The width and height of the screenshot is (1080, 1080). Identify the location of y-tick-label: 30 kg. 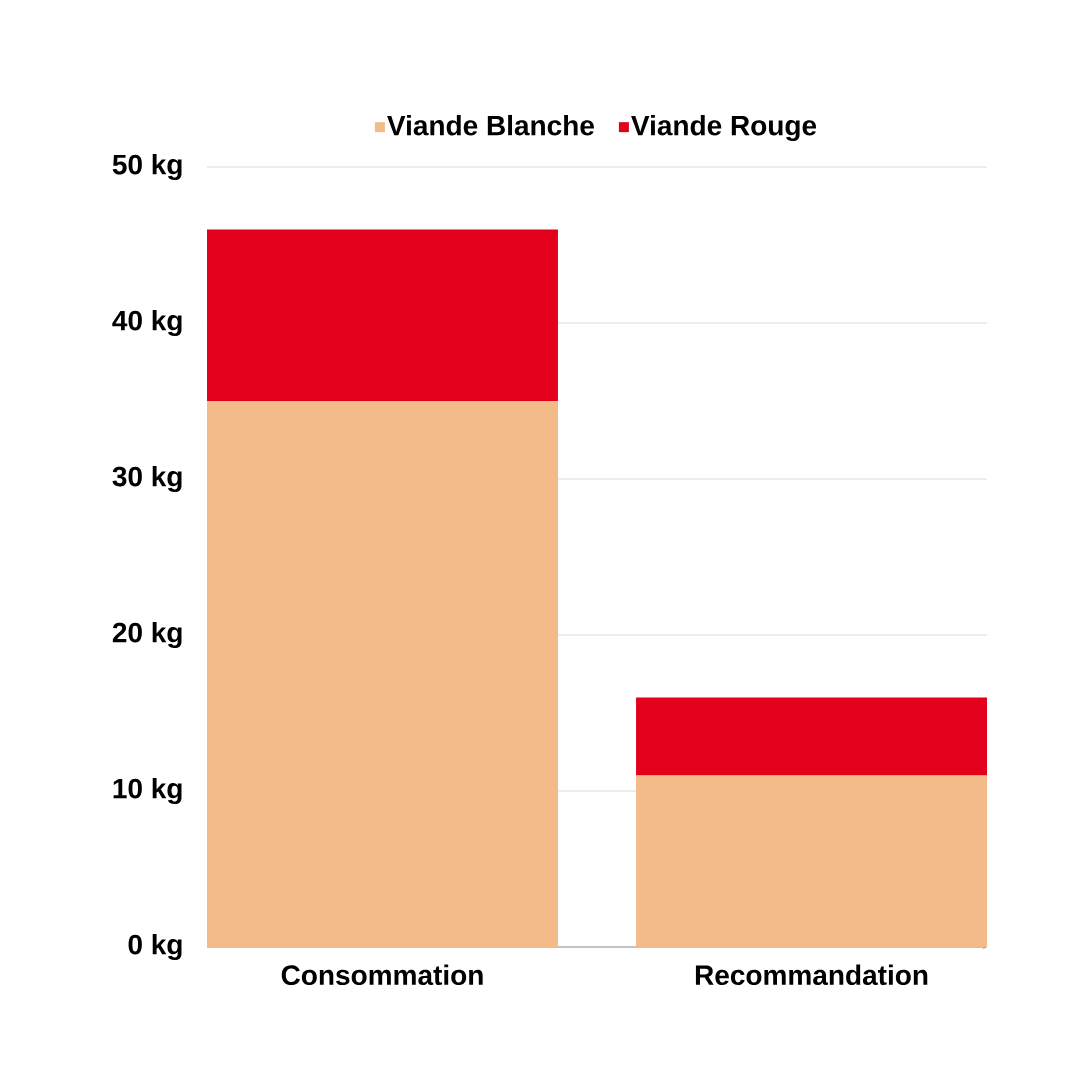
(147, 479).